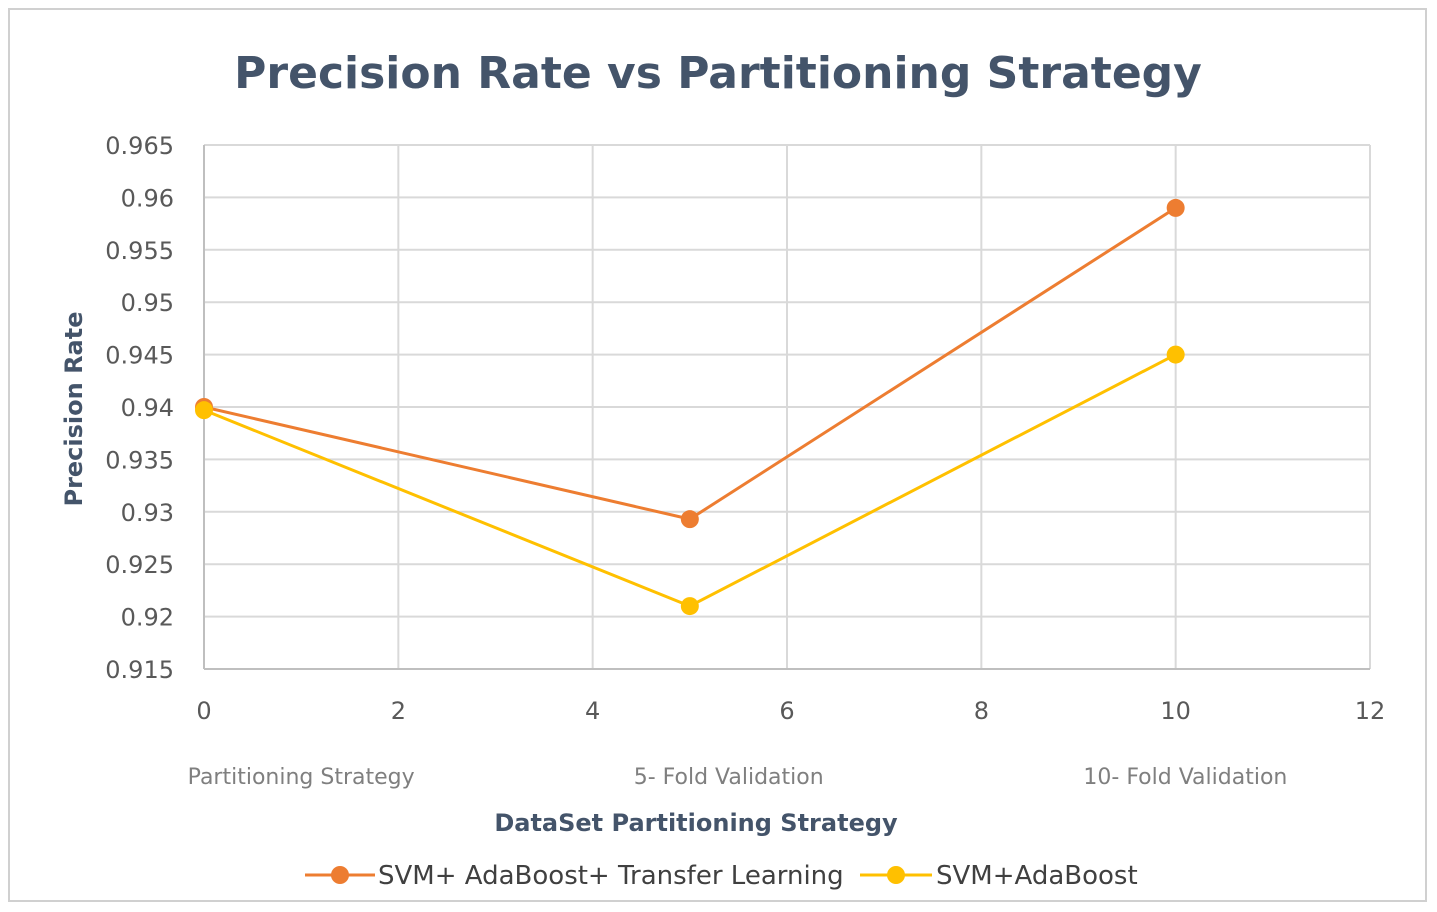 Image resolution: width=1437 pixels, height=912 pixels. What do you see at coordinates (139, 565) in the screenshot?
I see `y-tick-label: 0.925` at bounding box center [139, 565].